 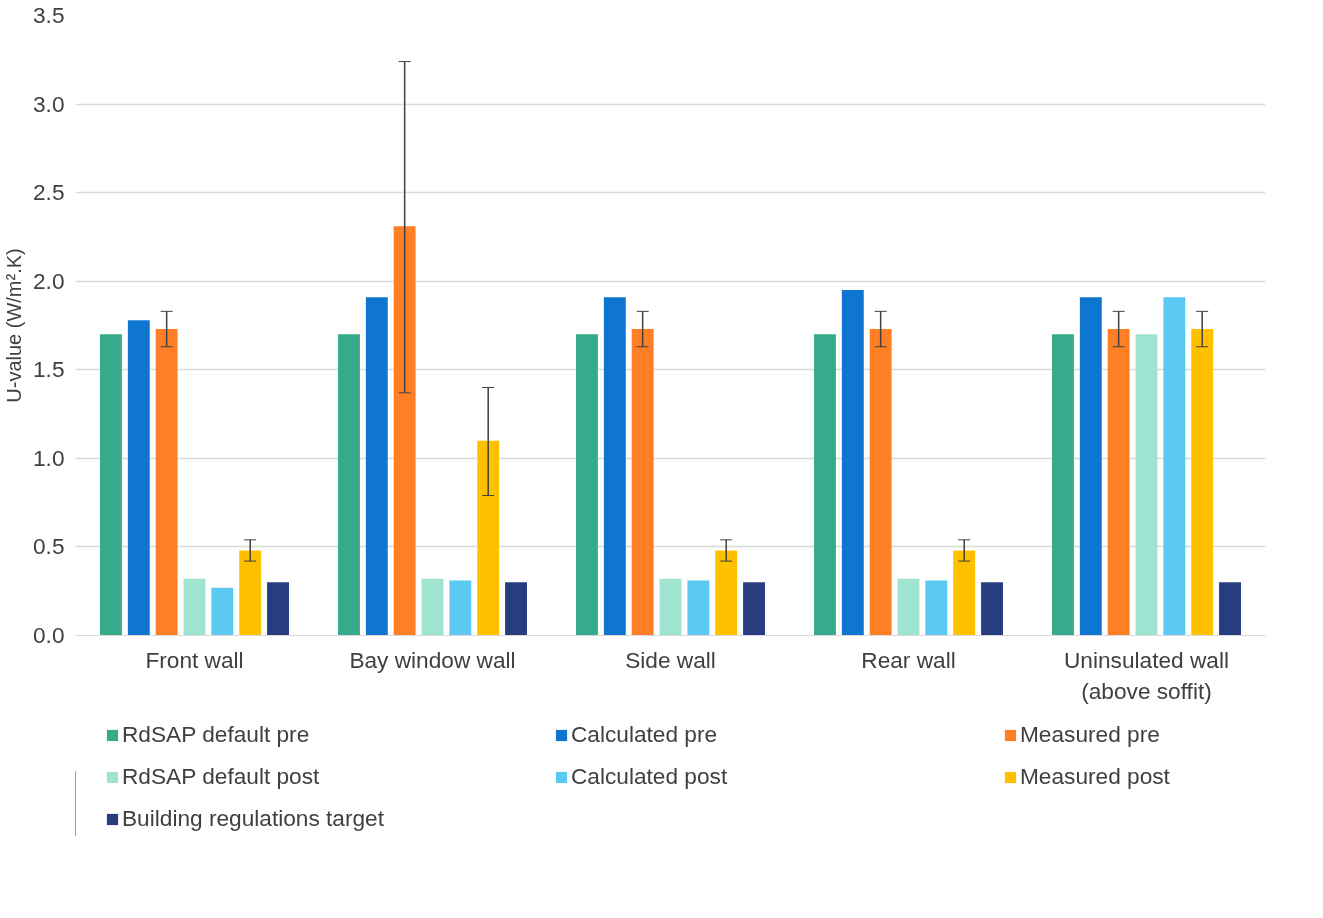 What do you see at coordinates (645, 734) in the screenshot?
I see `legend-label: Calculated pre` at bounding box center [645, 734].